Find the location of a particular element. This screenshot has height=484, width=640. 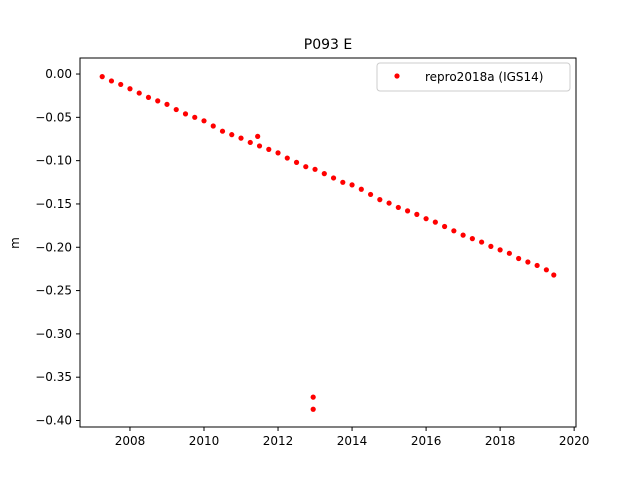

x-tick-label: 2014 is located at coordinates (352, 441).